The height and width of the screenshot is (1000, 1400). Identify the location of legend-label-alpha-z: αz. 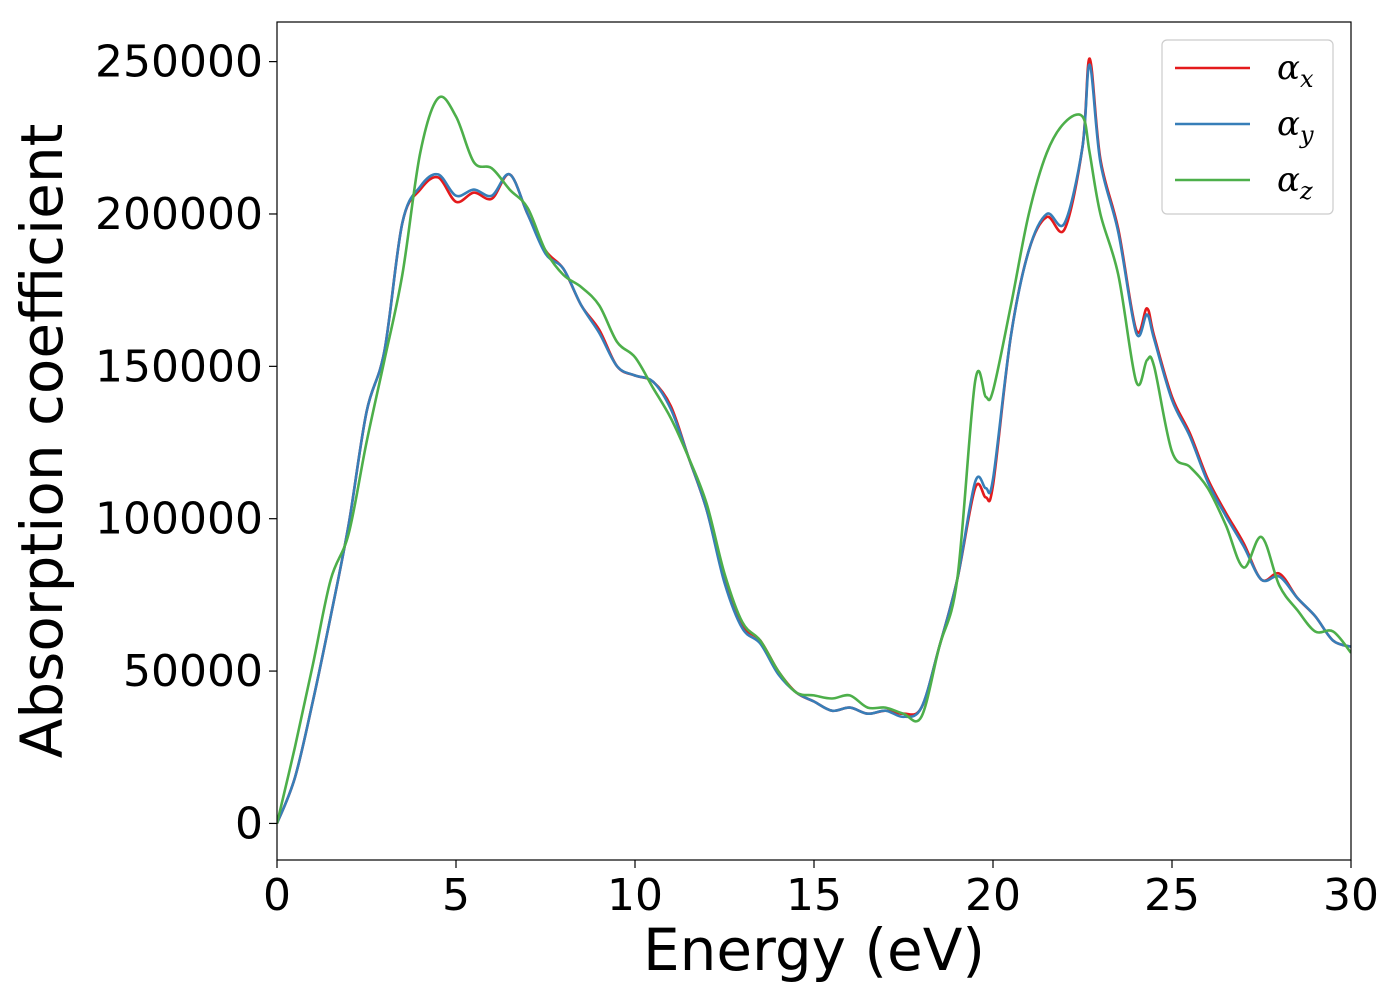
(1295, 182).